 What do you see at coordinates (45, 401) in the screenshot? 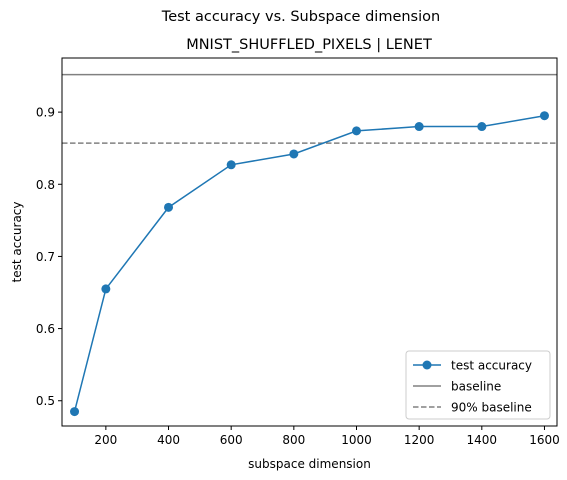
I see `y-tick-label-0-5: 0.5` at bounding box center [45, 401].